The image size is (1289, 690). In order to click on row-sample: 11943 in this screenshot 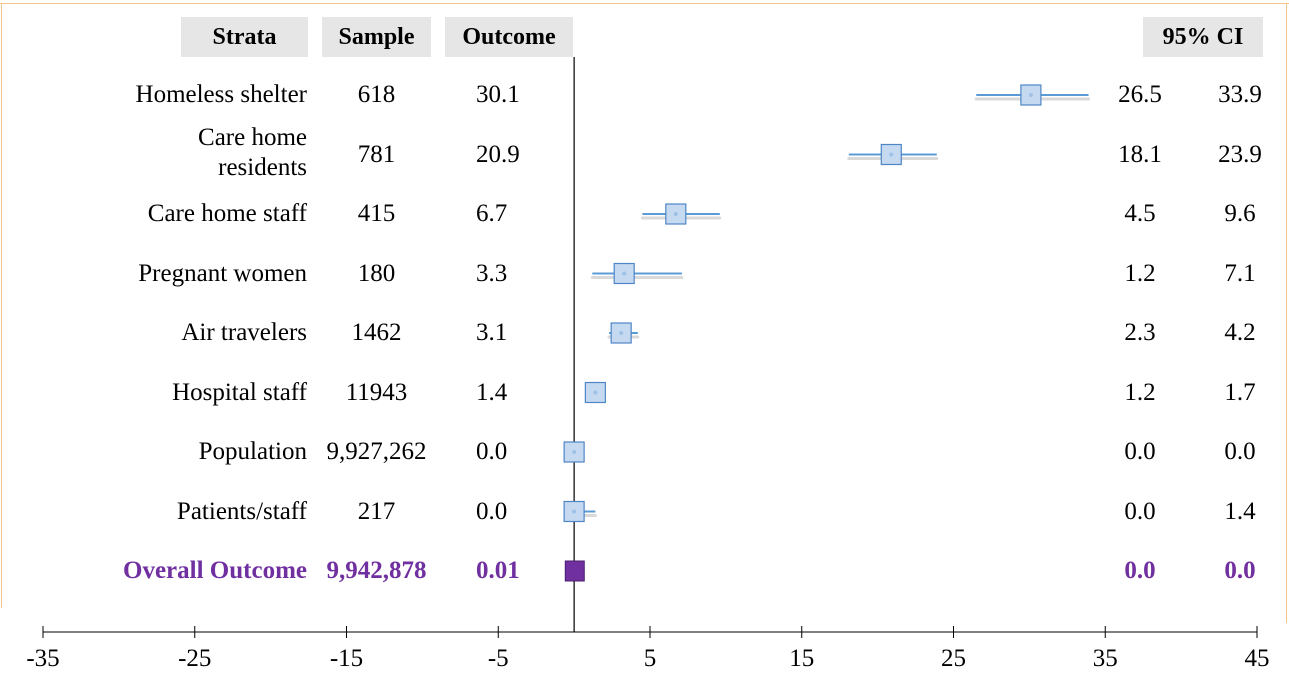, I will do `click(376, 392)`.